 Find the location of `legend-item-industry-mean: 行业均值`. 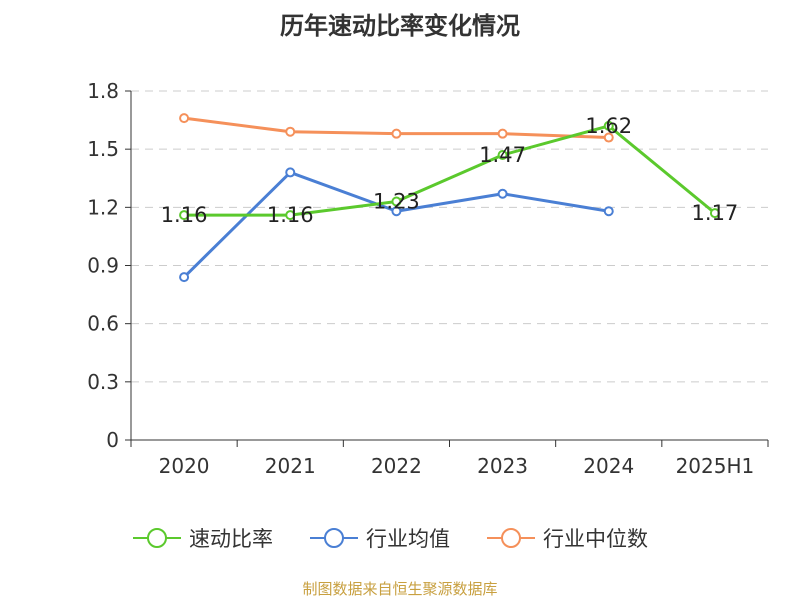

legend-item-industry-mean: 行业均值 is located at coordinates (380, 538).